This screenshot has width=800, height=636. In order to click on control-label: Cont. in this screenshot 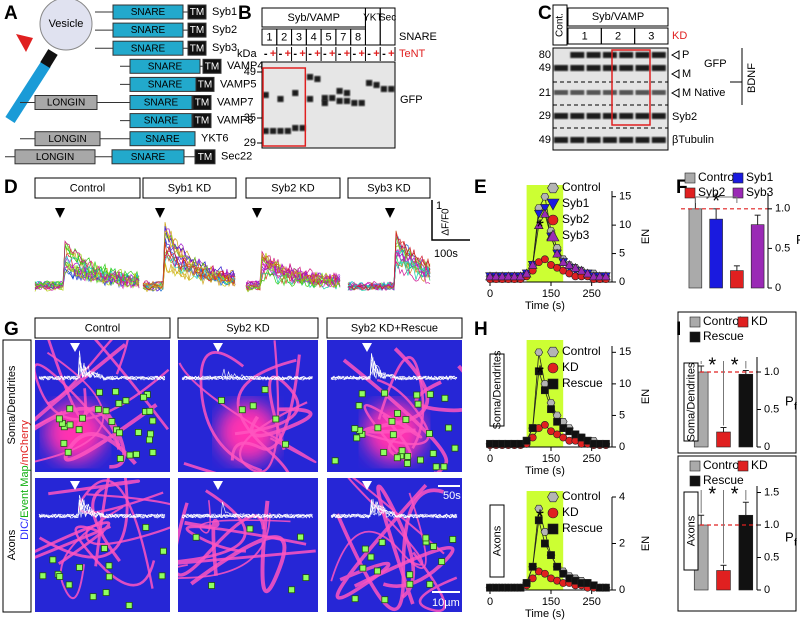, I will do `click(560, 25)`.